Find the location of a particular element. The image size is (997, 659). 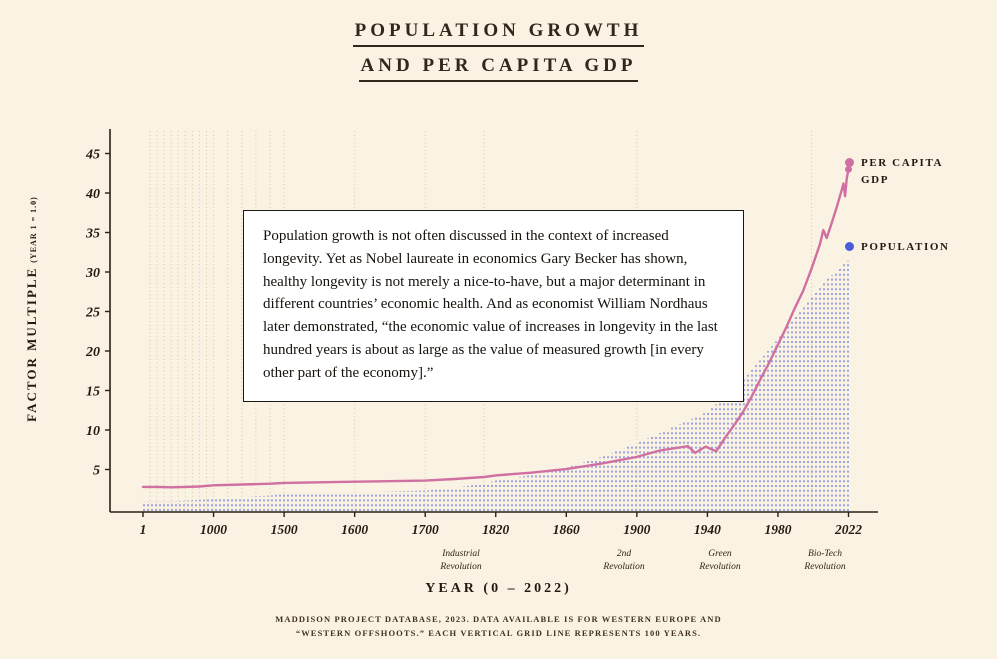

y-axis-title-main: FACTOR MULTIPLE is located at coordinates (31, 344).